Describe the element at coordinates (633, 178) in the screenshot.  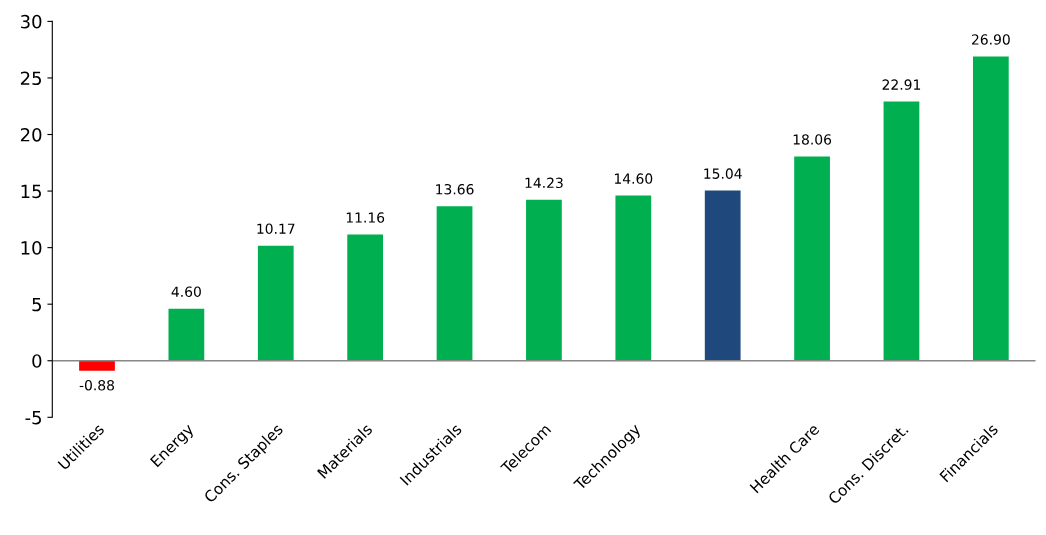
I see `data-label: 14.60` at that location.